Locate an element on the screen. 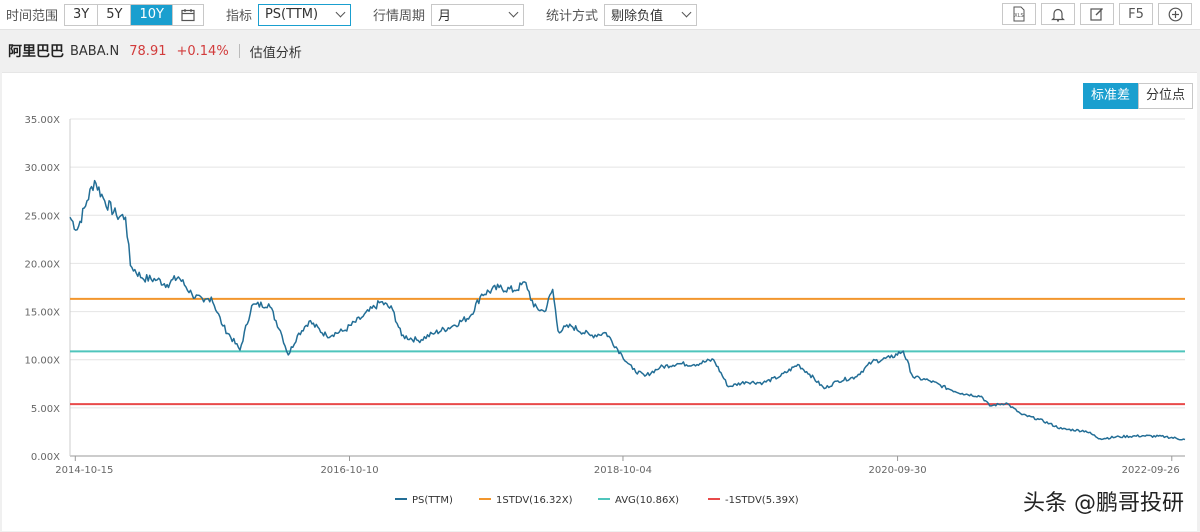  indicator-label: 指标 is located at coordinates (239, 14).